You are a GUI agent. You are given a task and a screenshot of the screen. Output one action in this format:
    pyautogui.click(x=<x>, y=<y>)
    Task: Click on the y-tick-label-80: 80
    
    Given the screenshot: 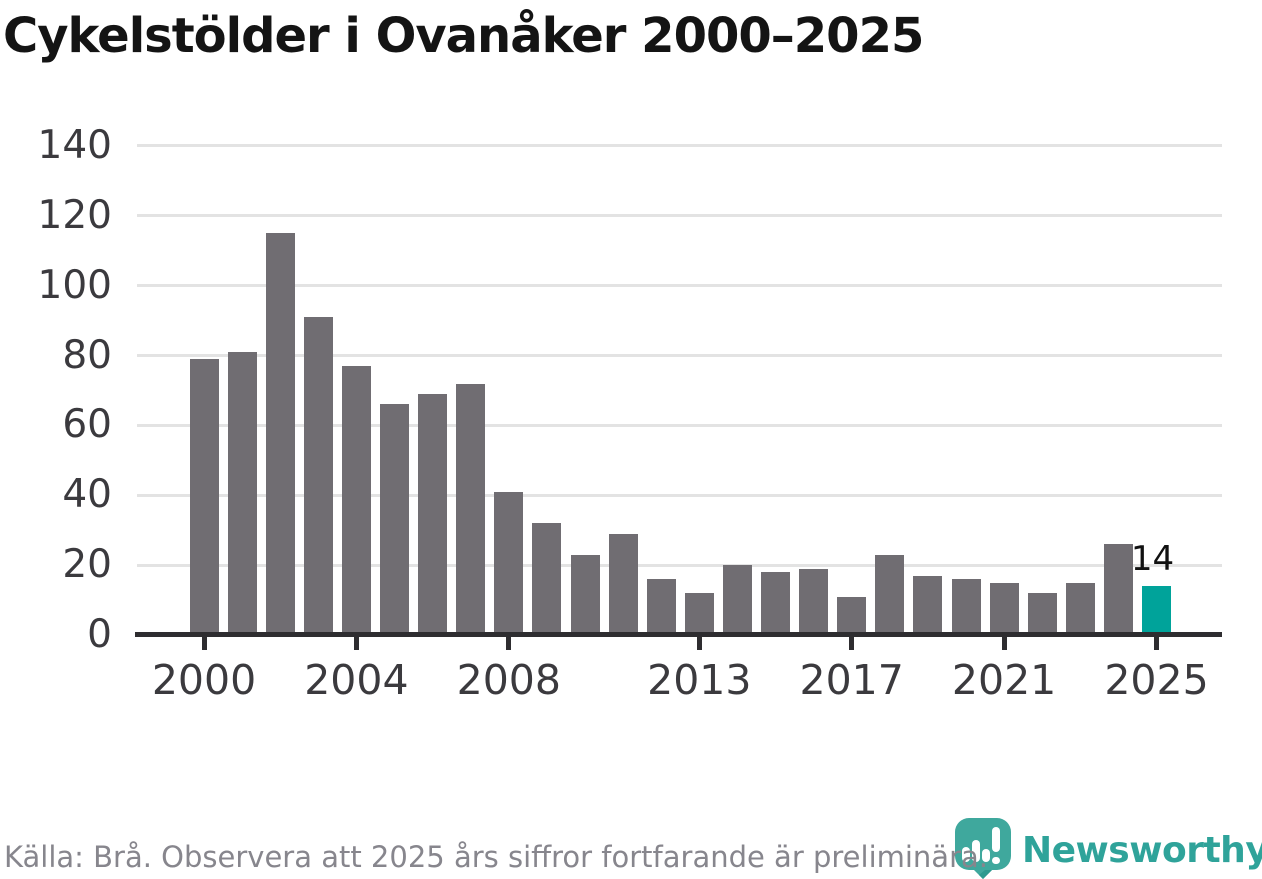 What is the action you would take?
    pyautogui.click(x=87, y=355)
    